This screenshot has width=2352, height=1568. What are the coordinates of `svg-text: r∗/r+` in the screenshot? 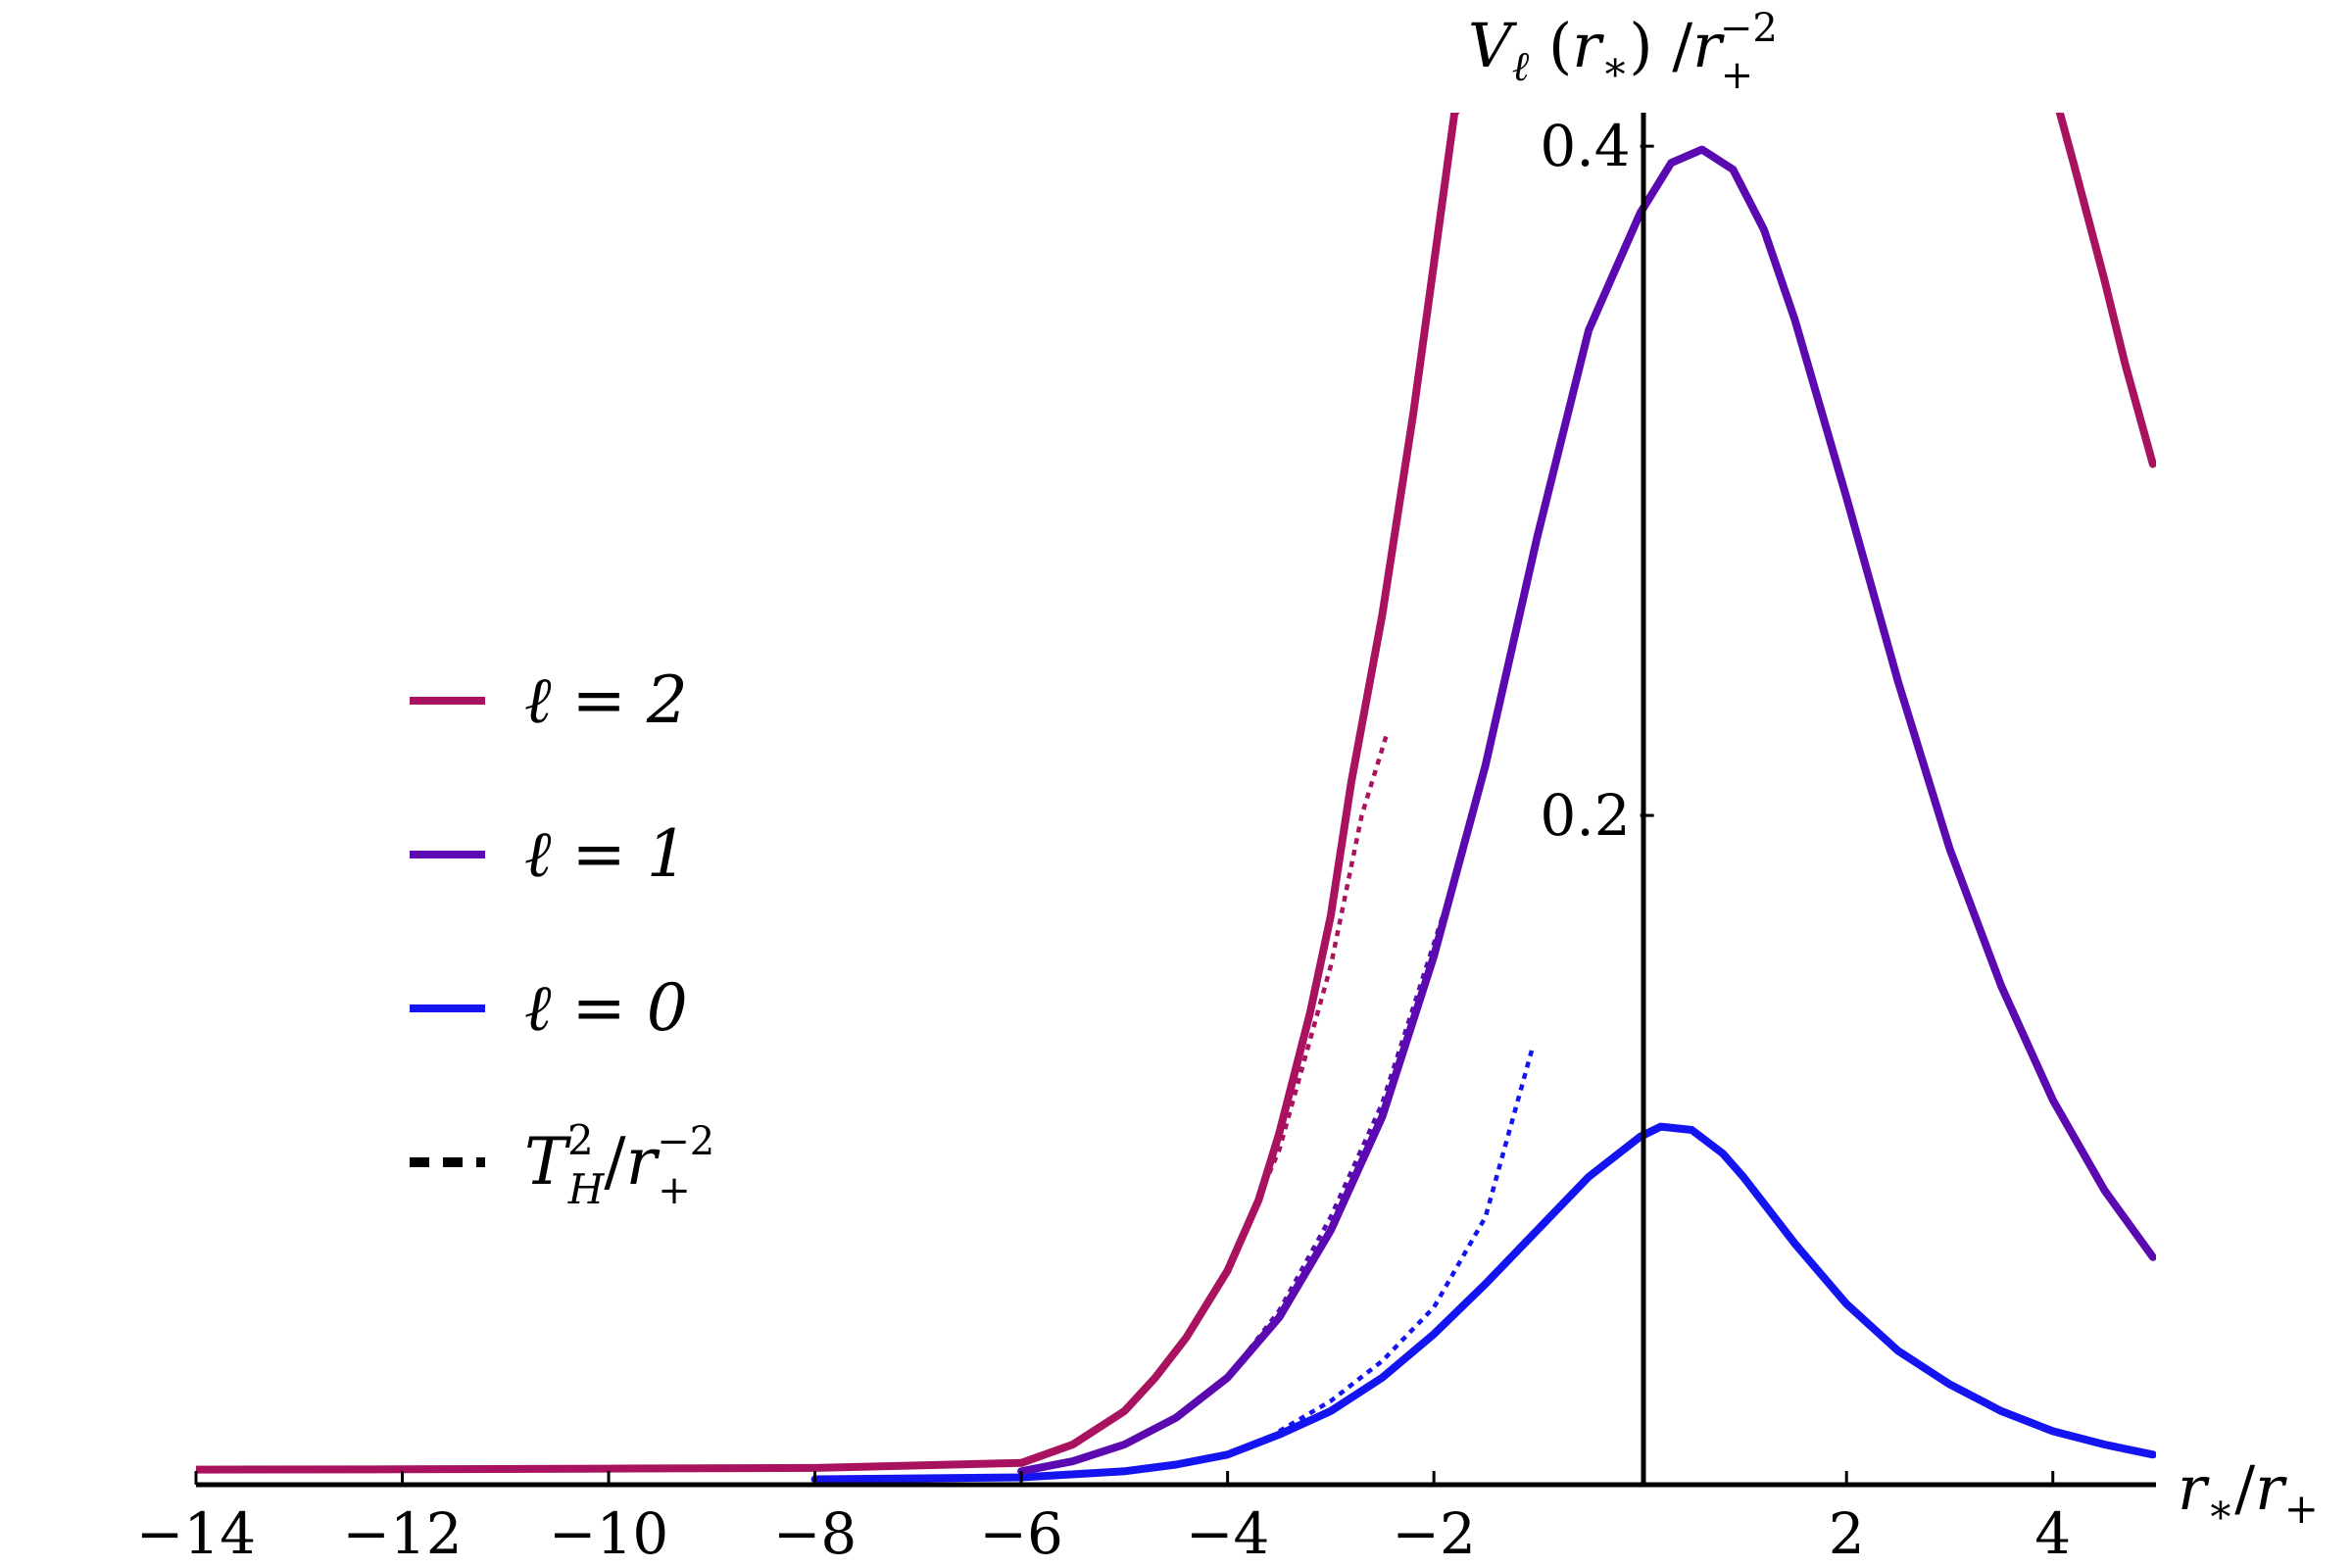 It's located at (2248, 1492).